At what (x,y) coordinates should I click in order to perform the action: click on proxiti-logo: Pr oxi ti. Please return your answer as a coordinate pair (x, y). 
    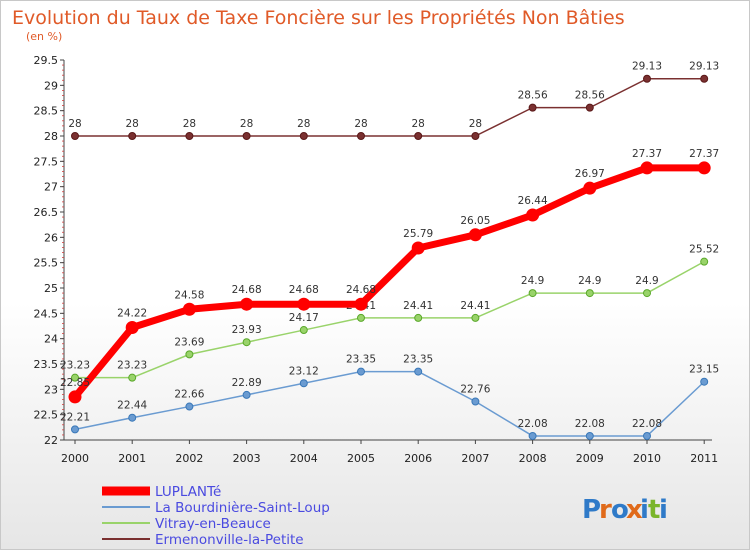
    Looking at the image, I should click on (625, 510).